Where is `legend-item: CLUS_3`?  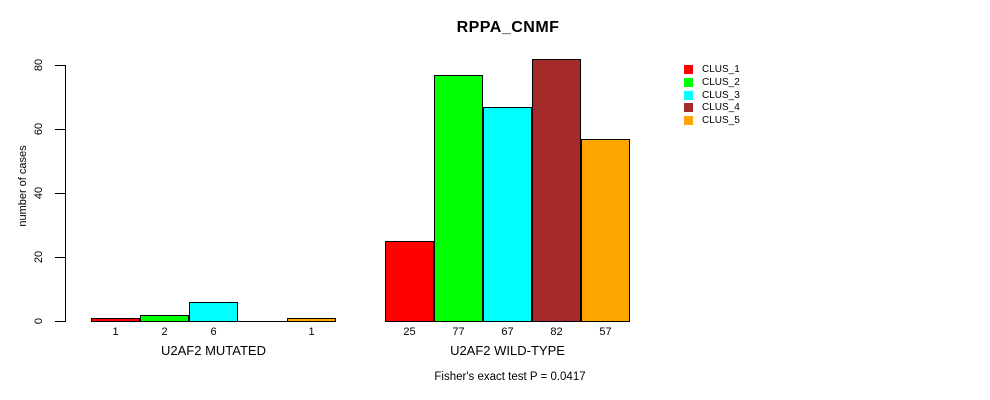
legend-item: CLUS_3 is located at coordinates (712, 95).